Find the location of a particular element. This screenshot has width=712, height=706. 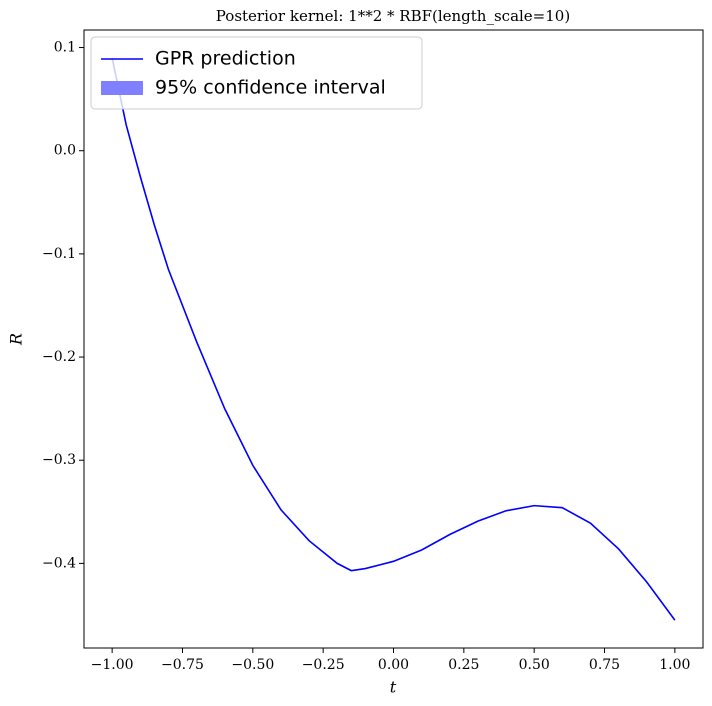

x-tick-label: 0.00 is located at coordinates (393, 665).